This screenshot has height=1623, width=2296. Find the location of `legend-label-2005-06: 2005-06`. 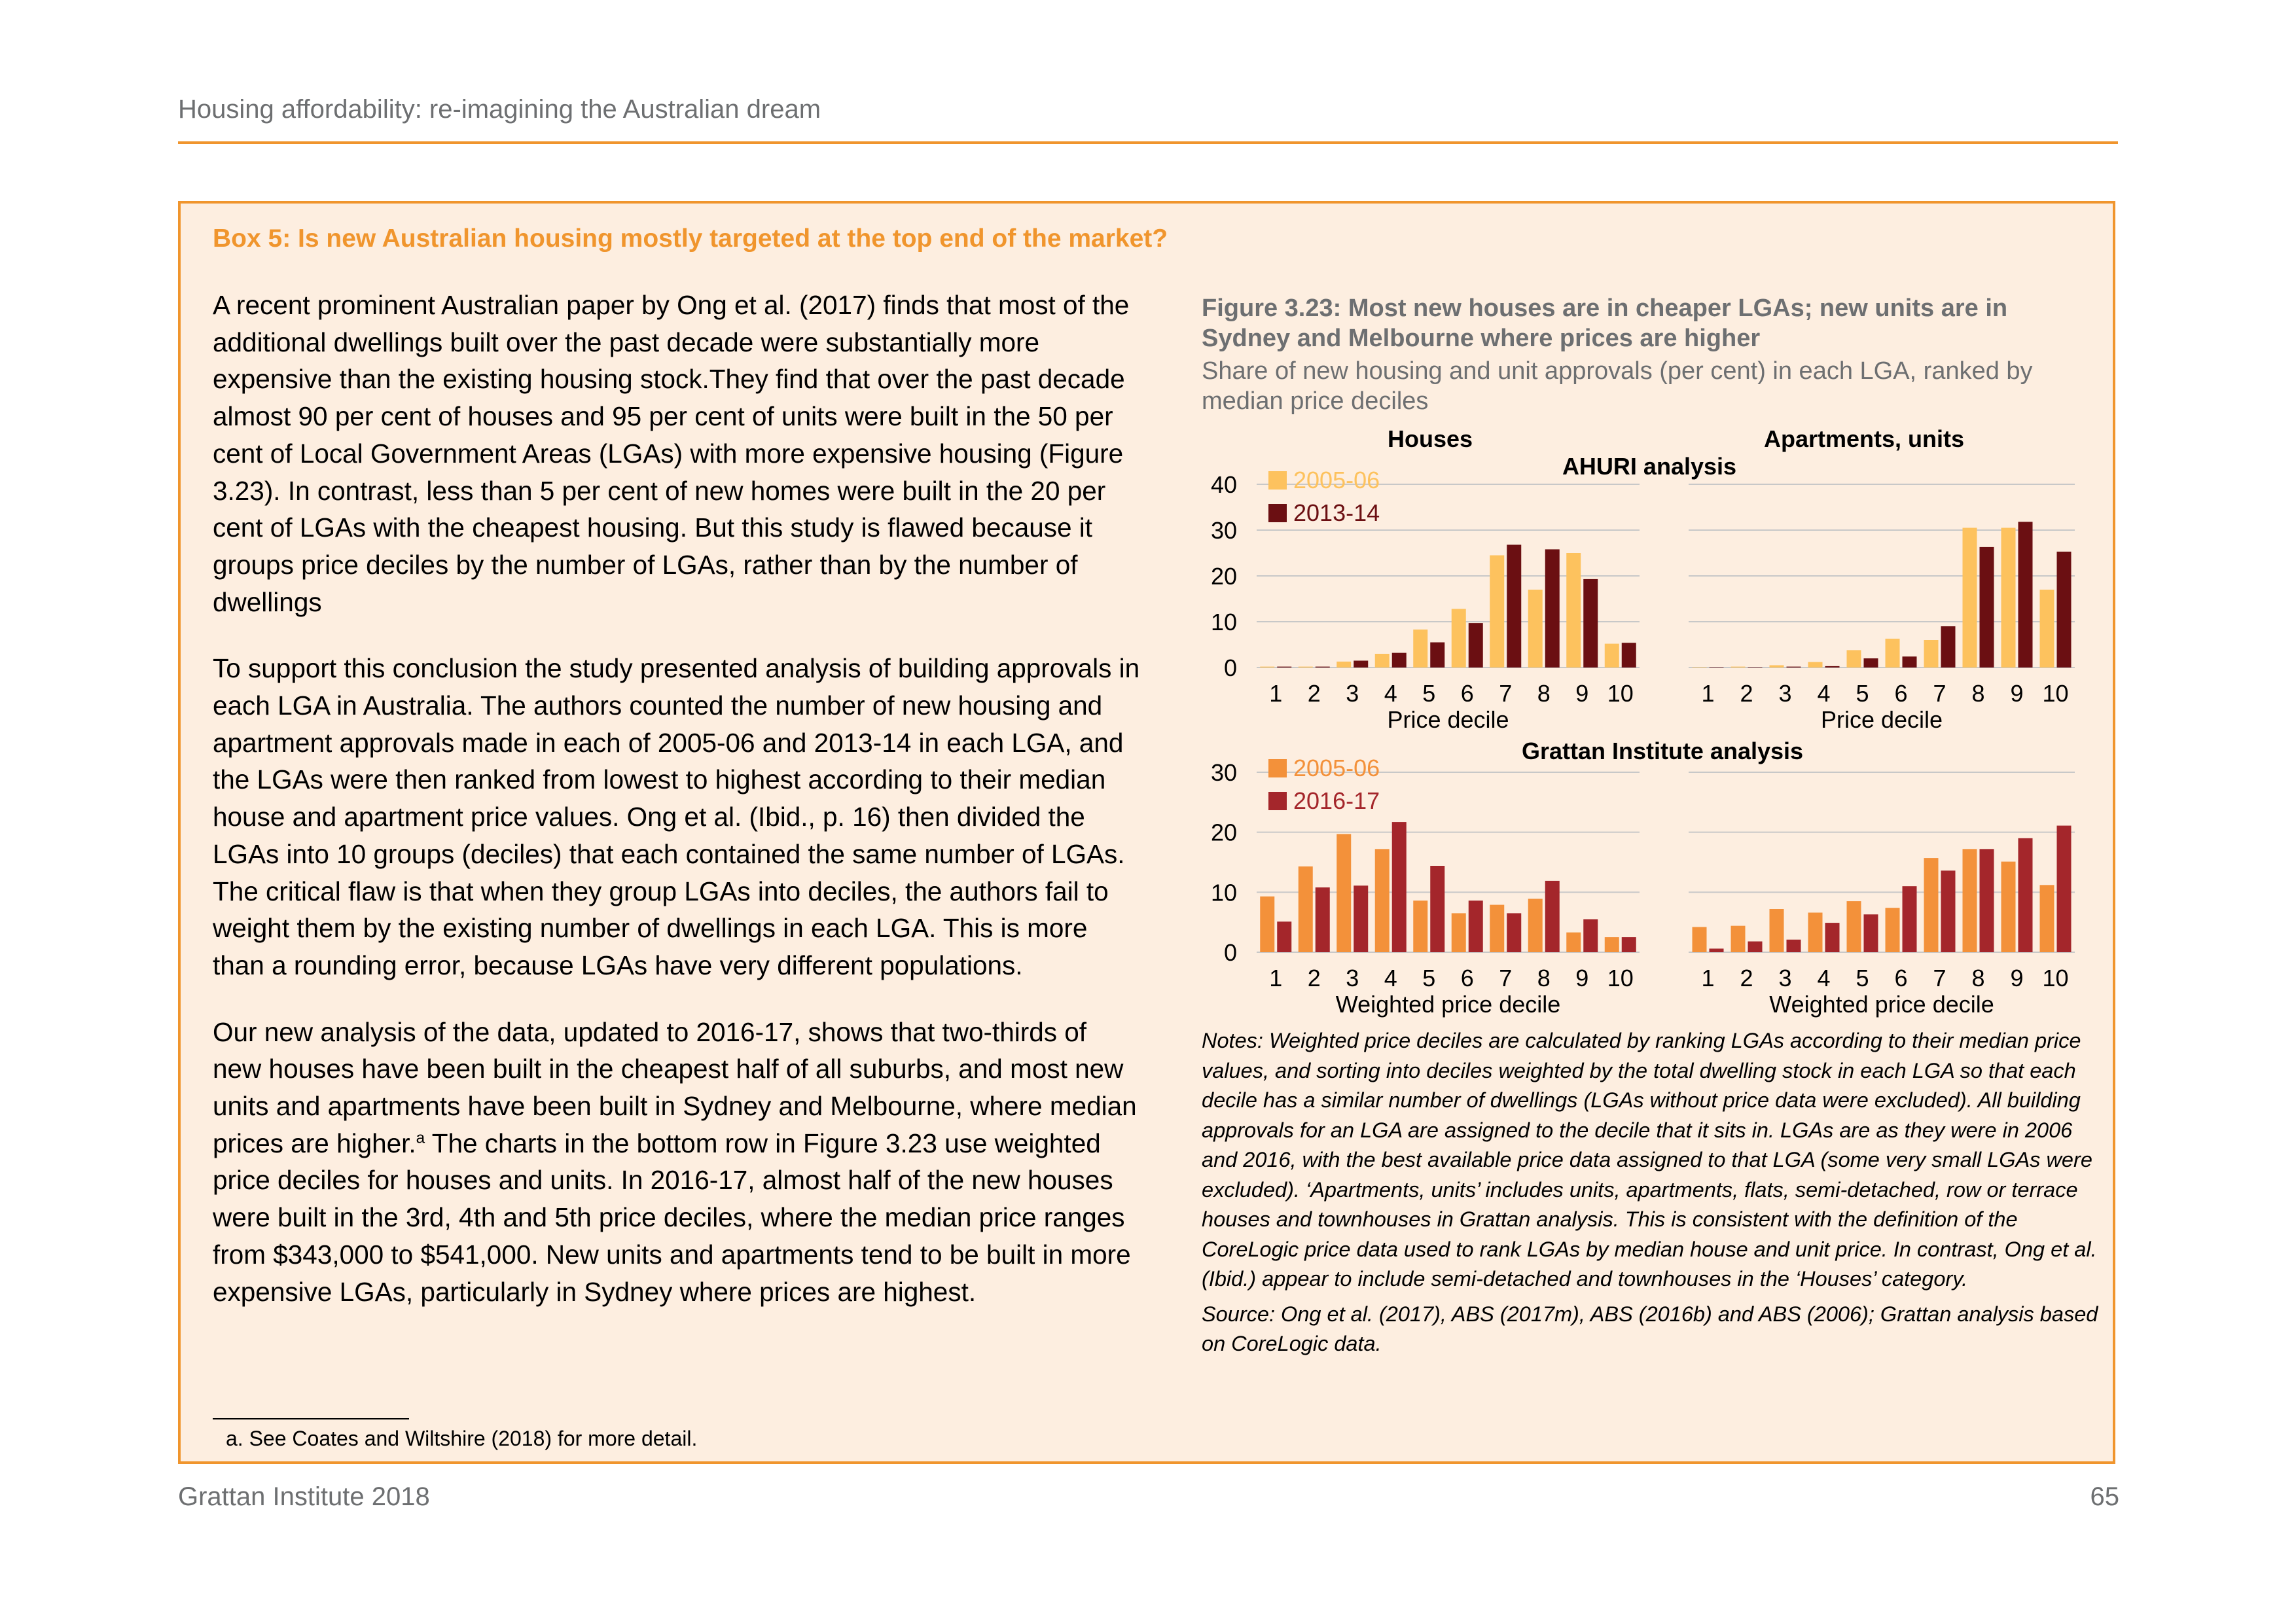

legend-label-2005-06: 2005-06 is located at coordinates (1336, 768).